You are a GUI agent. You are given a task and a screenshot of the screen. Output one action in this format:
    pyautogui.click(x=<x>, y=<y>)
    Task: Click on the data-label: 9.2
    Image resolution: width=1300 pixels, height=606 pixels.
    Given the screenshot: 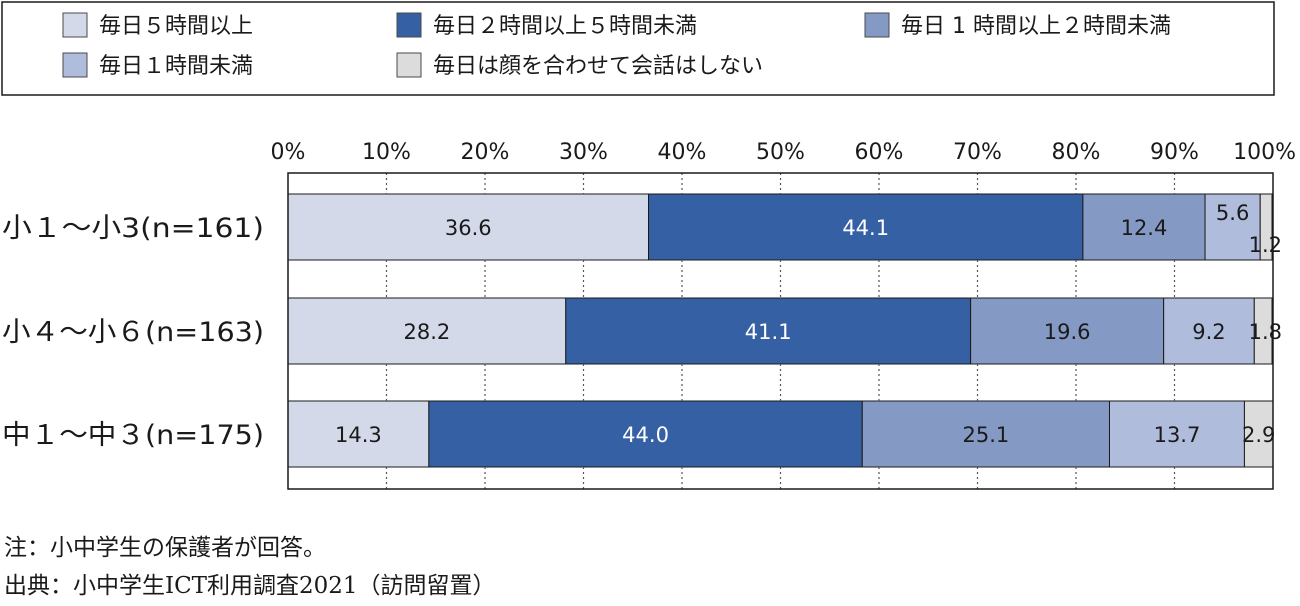 What is the action you would take?
    pyautogui.click(x=1208, y=332)
    